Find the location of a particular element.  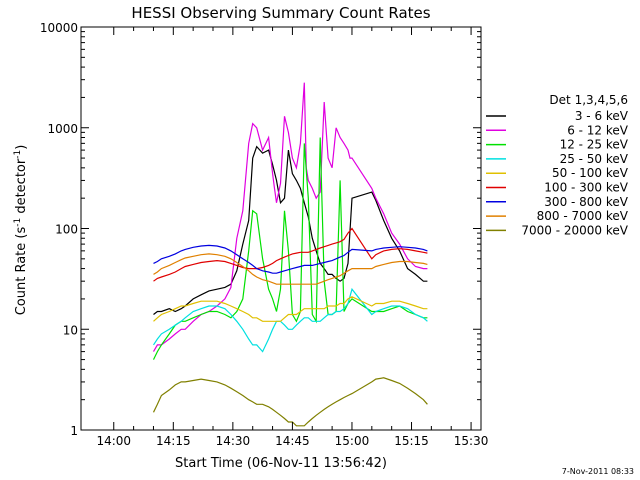

y-axis-label: Count Rate (s-1 detector-1) is located at coordinates (21, 230).